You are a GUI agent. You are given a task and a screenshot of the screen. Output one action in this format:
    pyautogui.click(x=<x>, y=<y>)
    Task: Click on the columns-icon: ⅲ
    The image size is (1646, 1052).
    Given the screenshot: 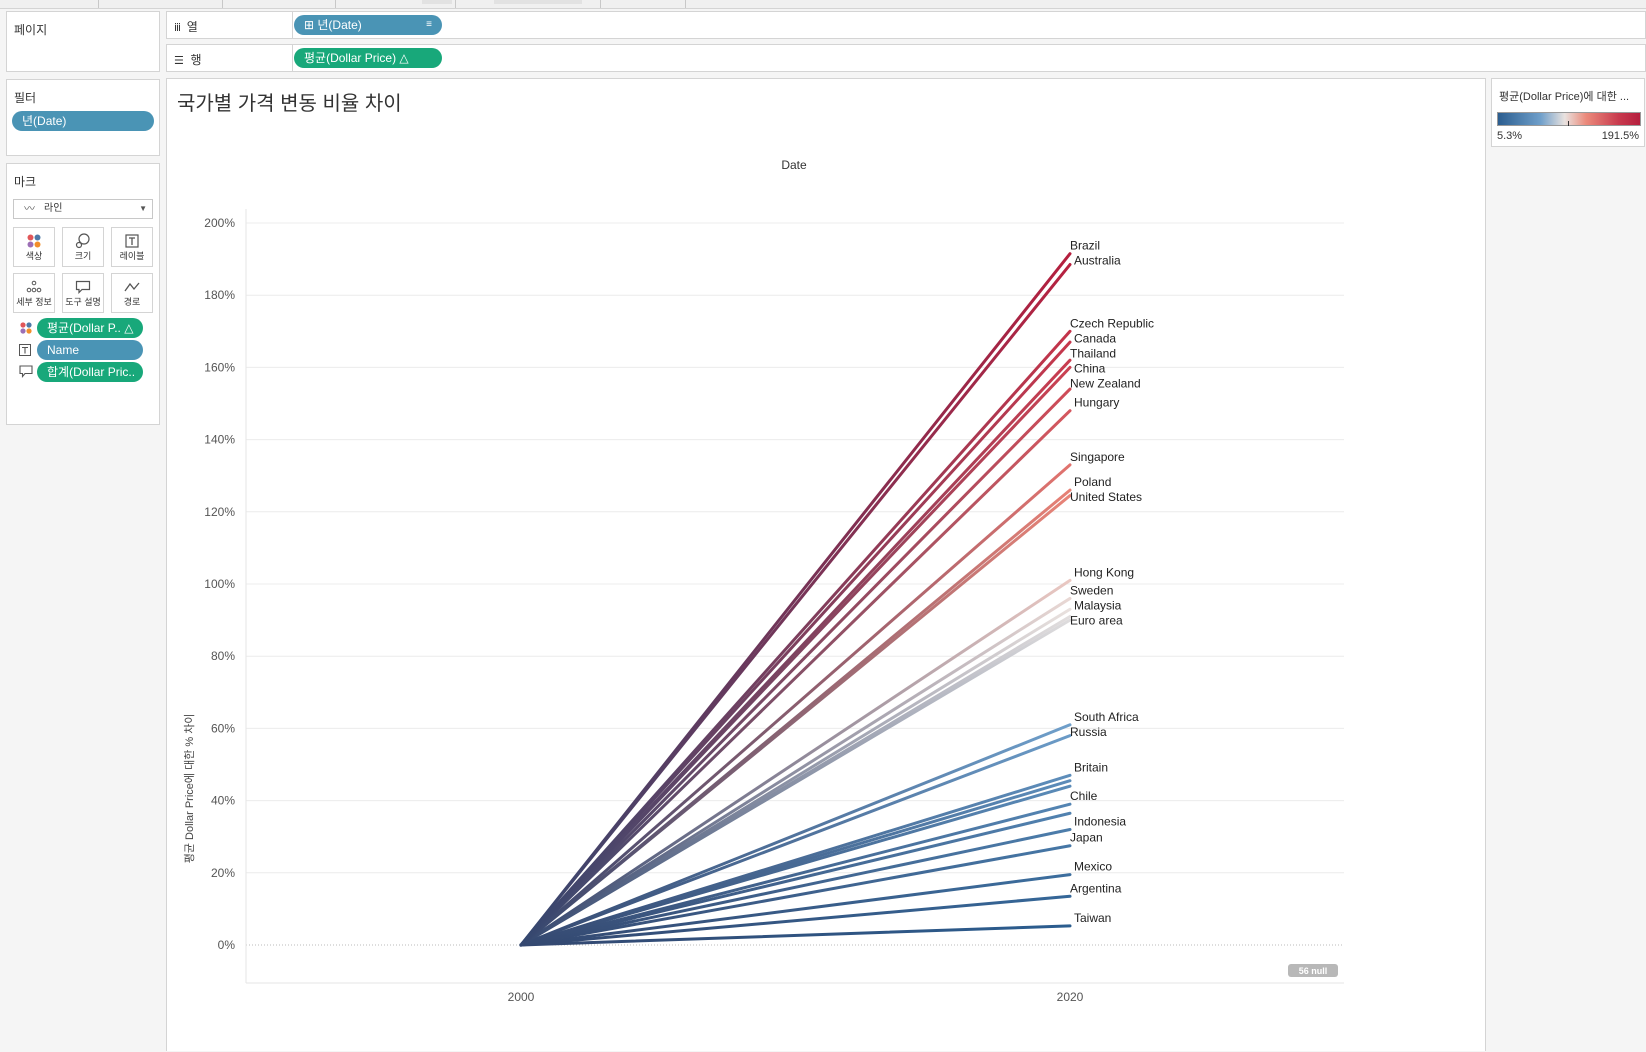 What is the action you would take?
    pyautogui.click(x=177, y=28)
    